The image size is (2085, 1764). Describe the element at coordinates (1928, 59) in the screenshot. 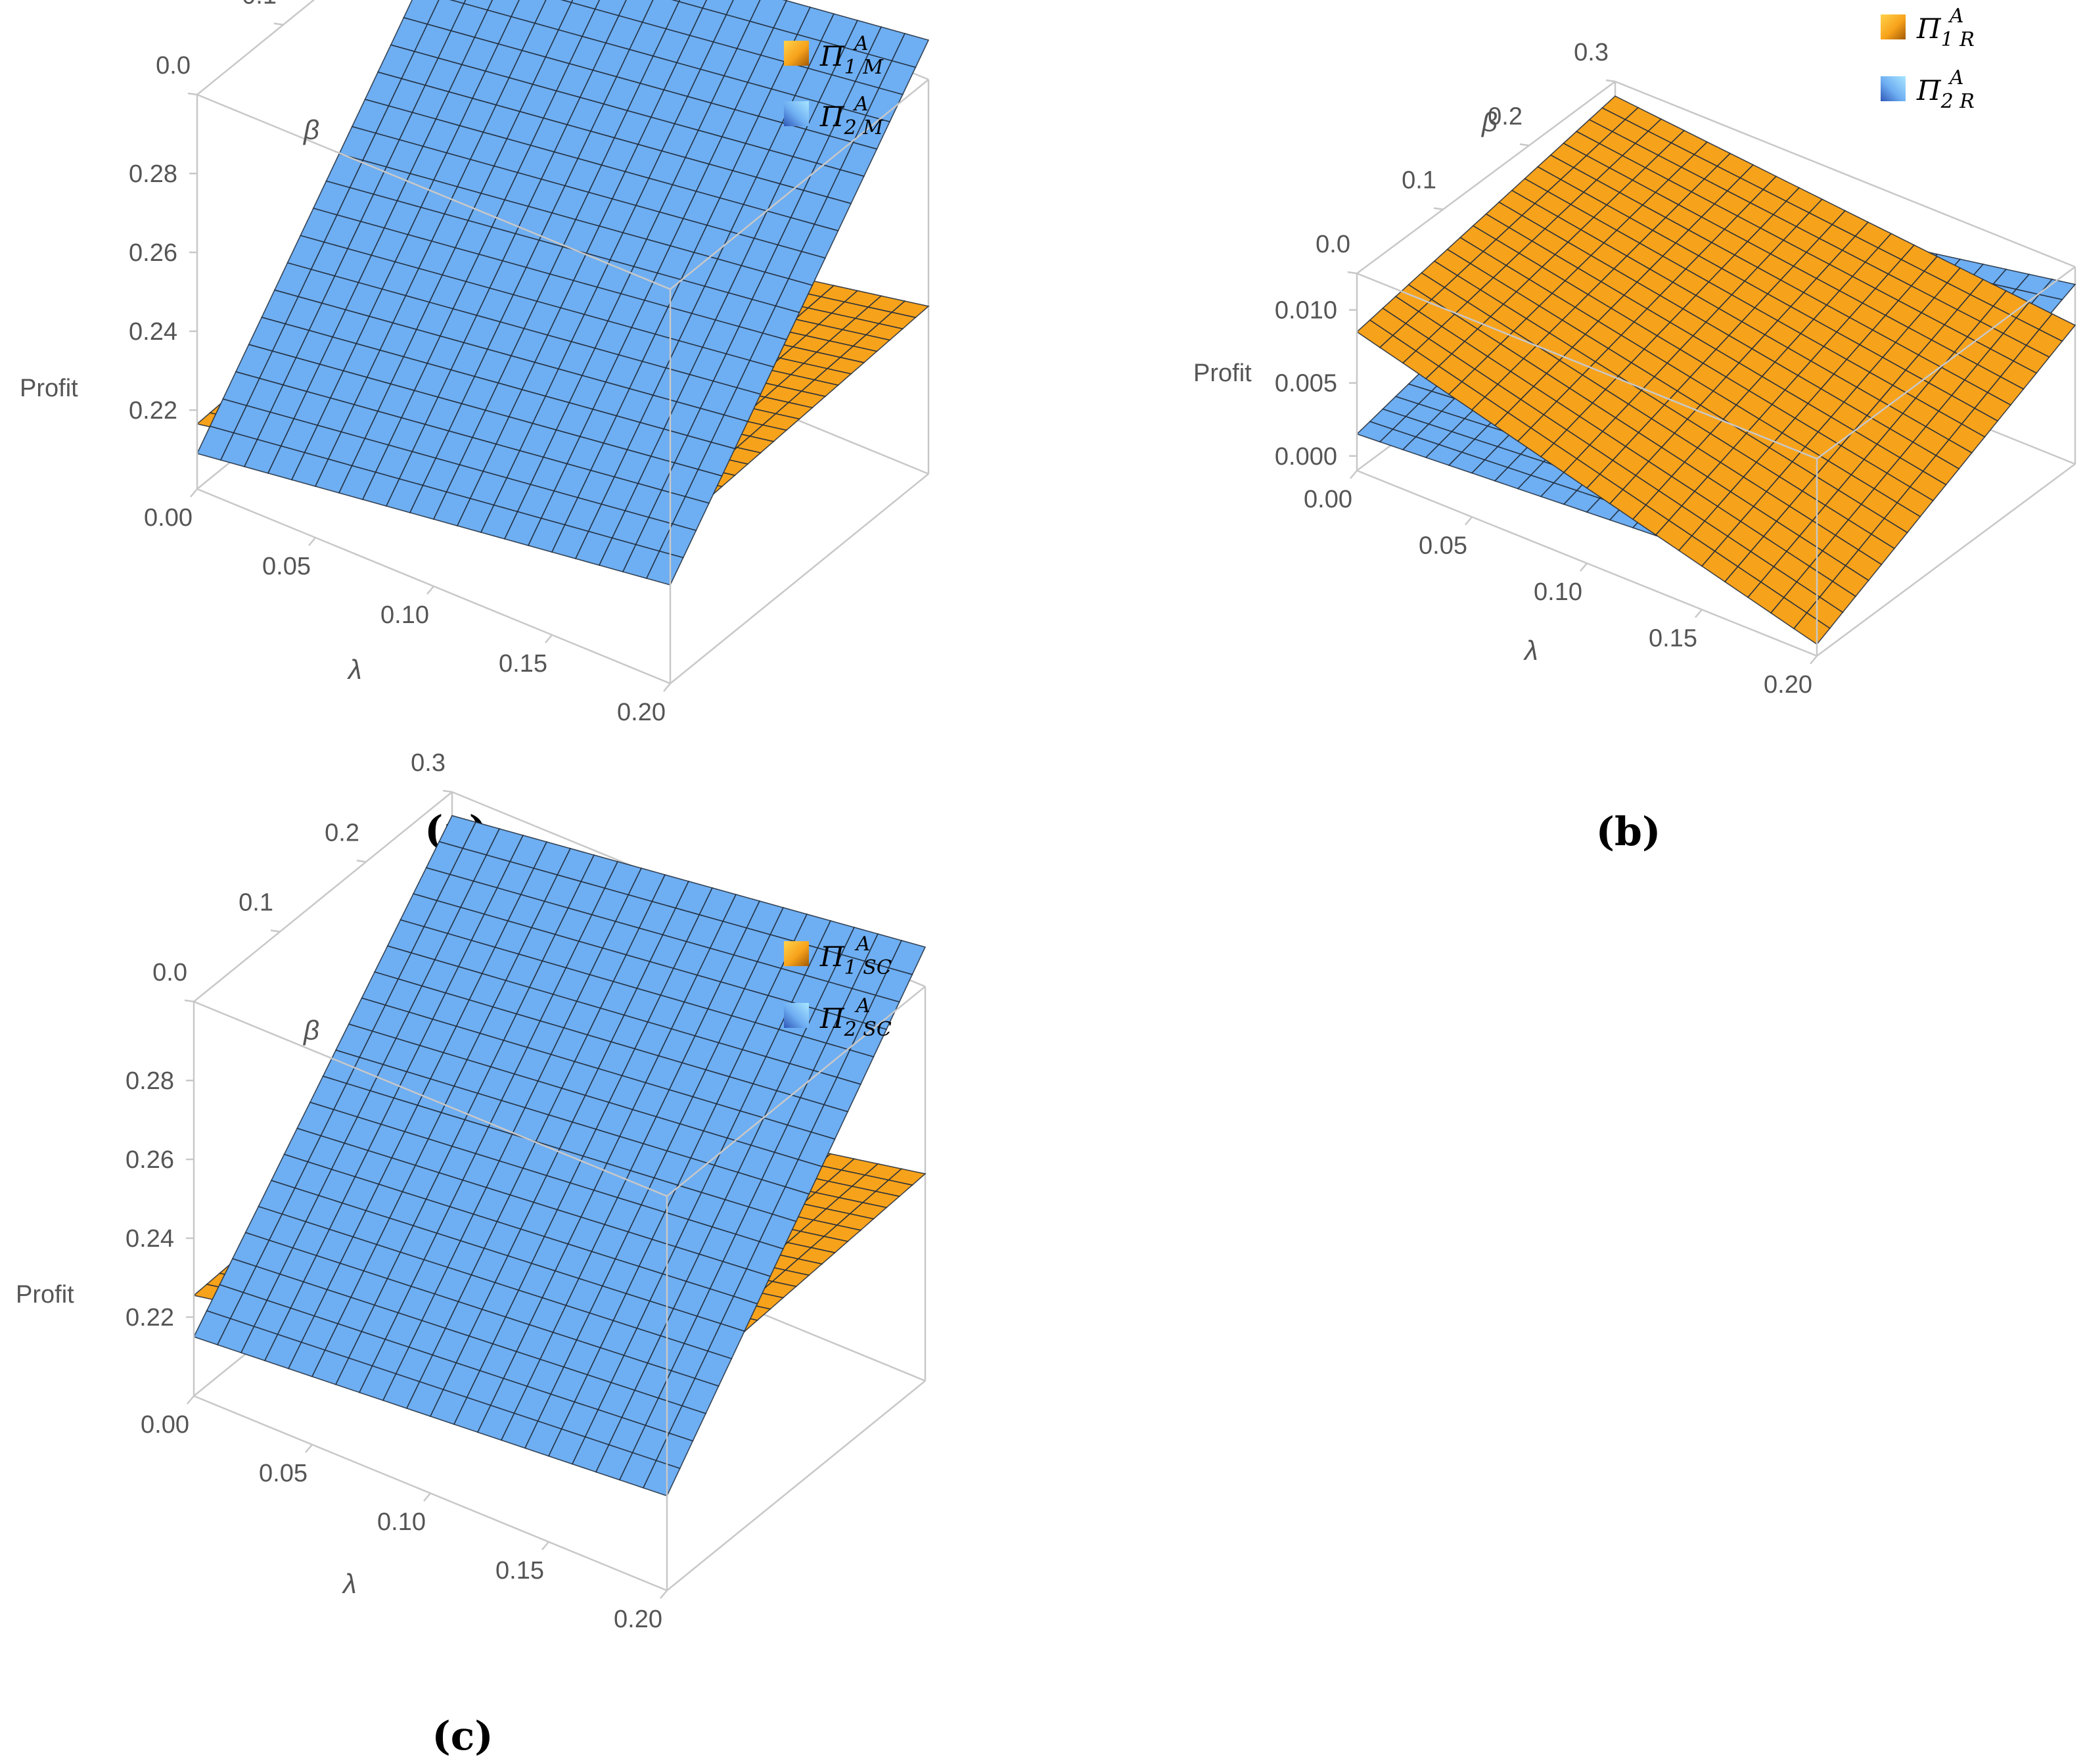

I see `legend: Π1 RA Π2 RA` at that location.